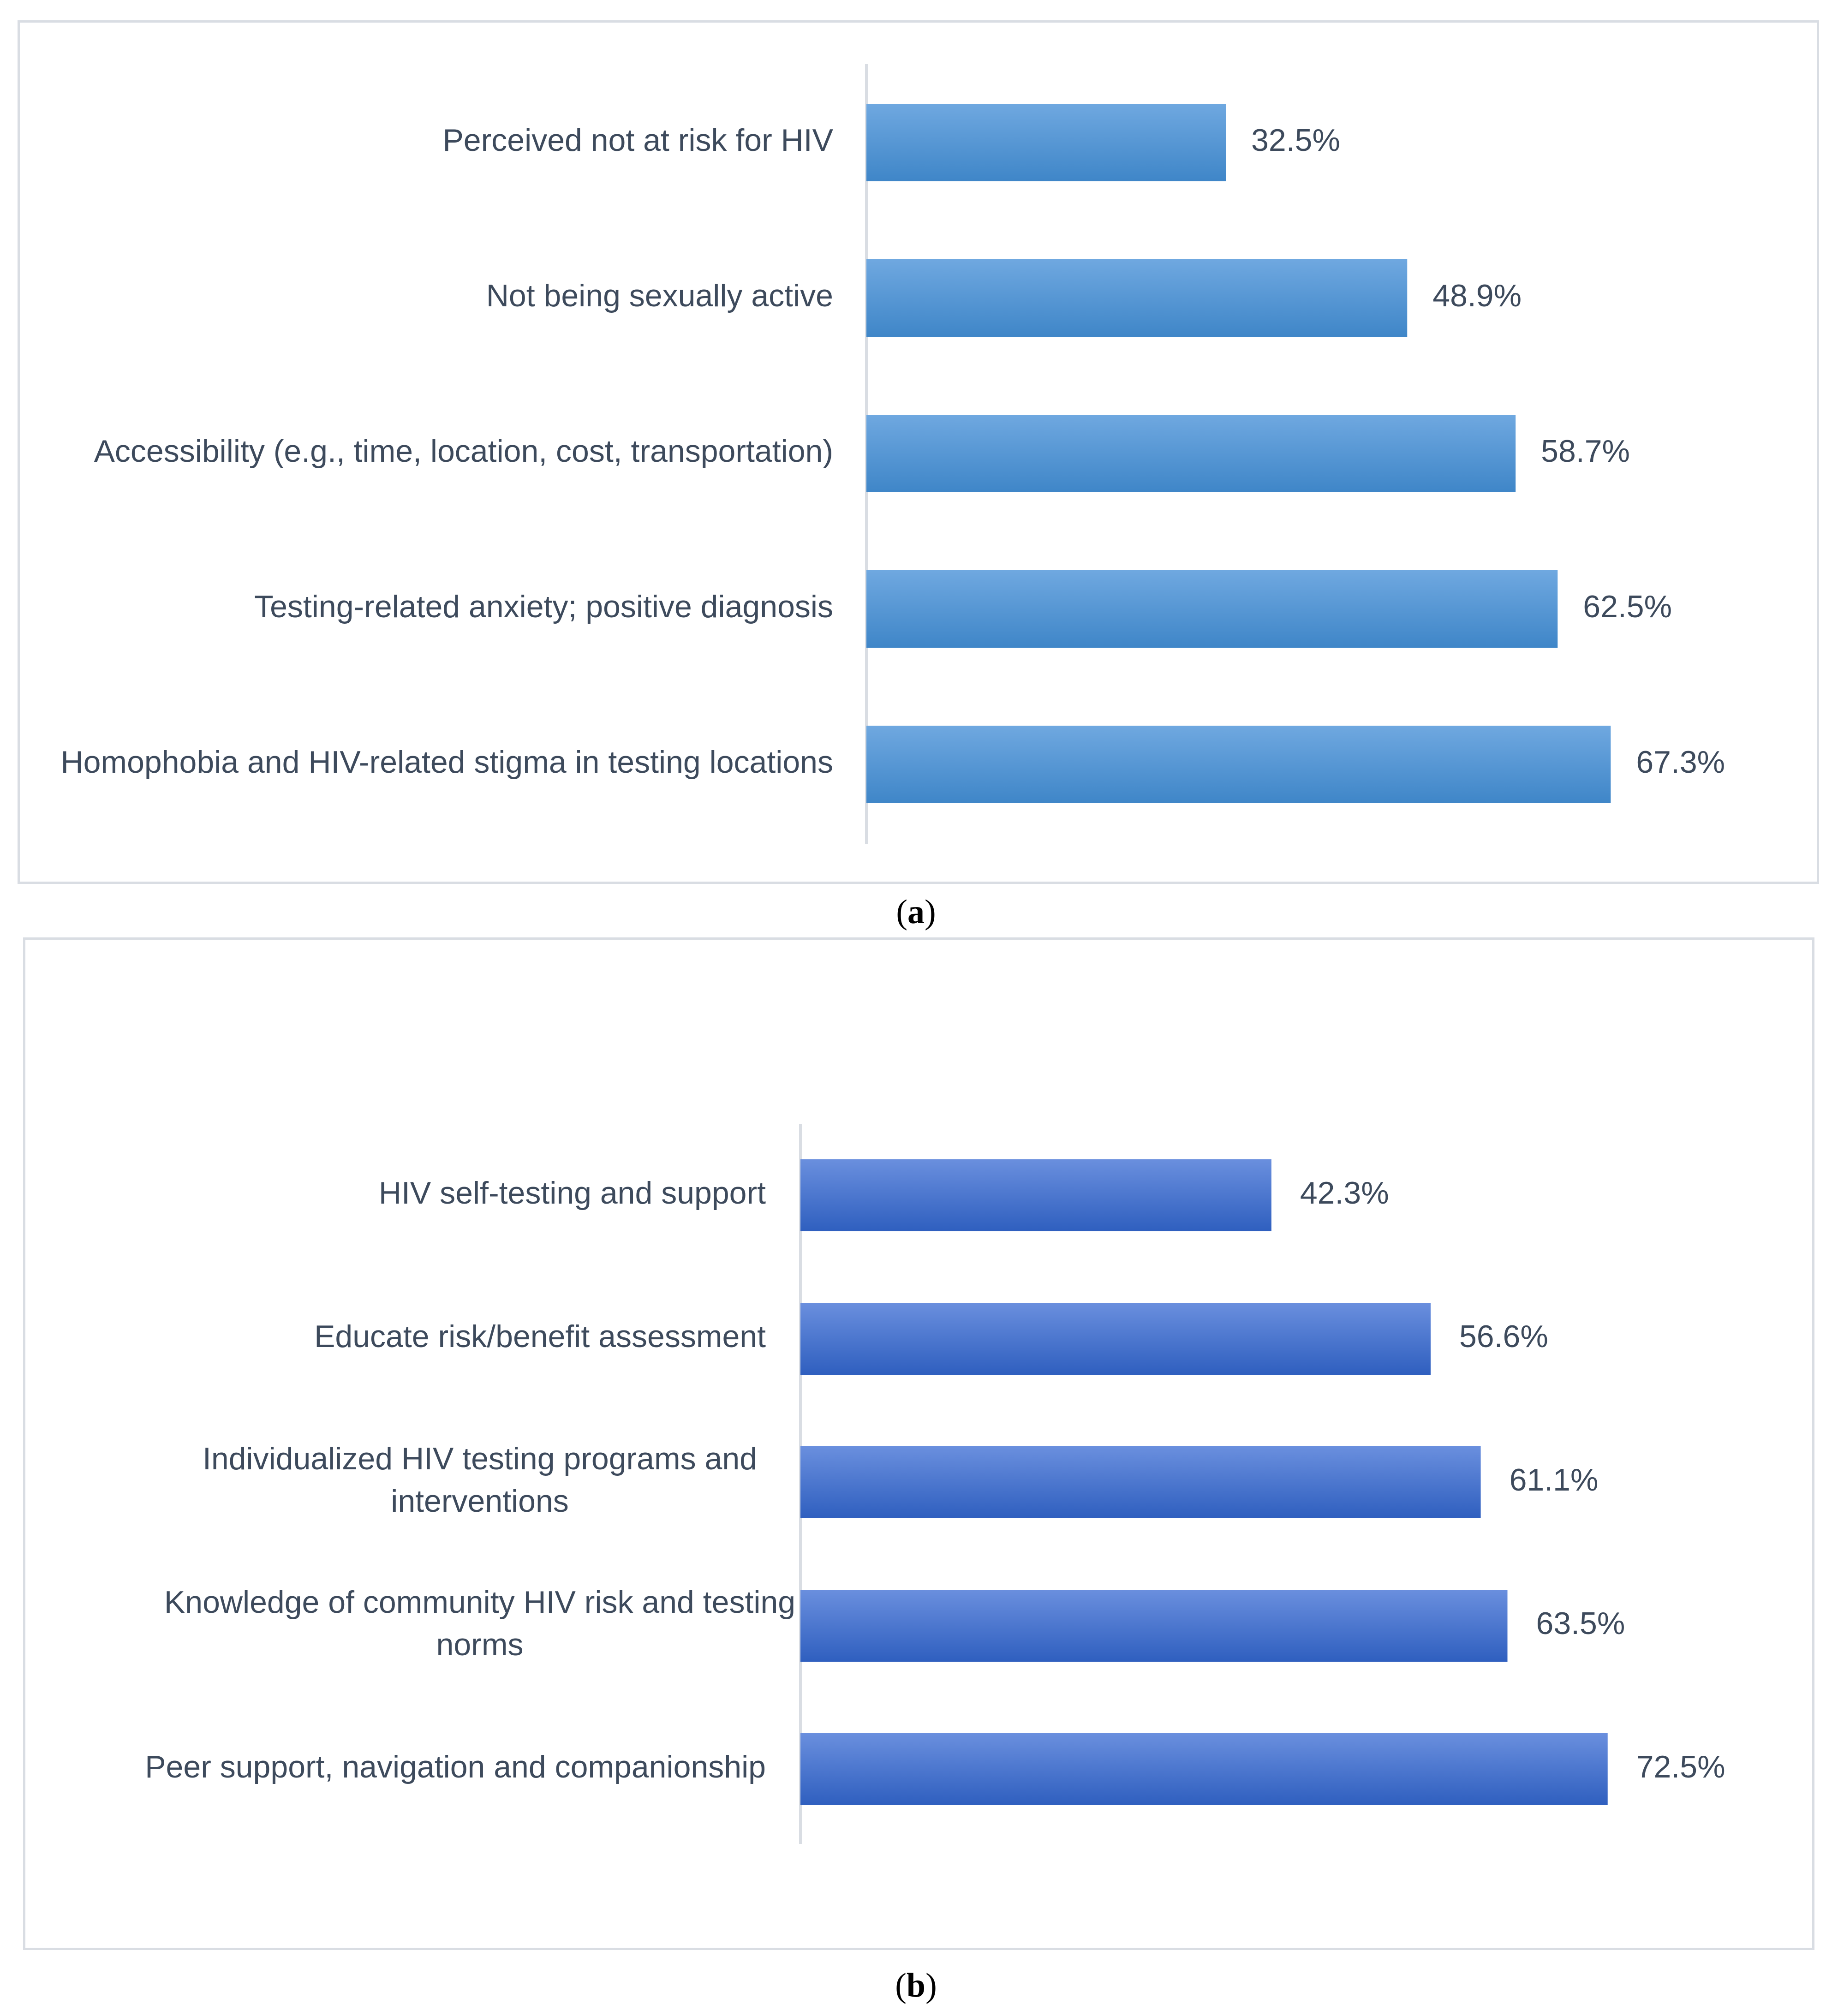 This screenshot has width=1832, height=2016. What do you see at coordinates (1680, 1767) in the screenshot?
I see `value-label: 72.5%` at bounding box center [1680, 1767].